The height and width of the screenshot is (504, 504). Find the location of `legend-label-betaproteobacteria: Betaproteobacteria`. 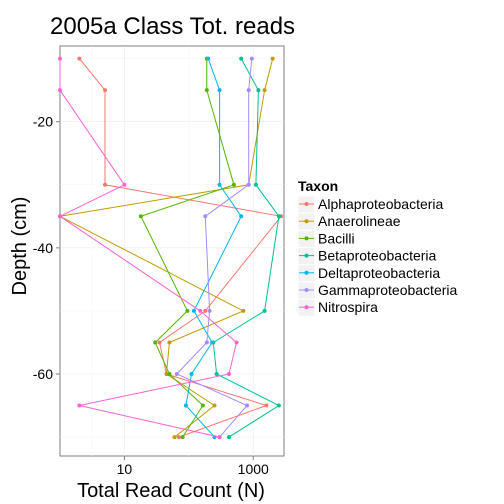

legend-label-betaproteobacteria: Betaproteobacteria is located at coordinates (377, 256).